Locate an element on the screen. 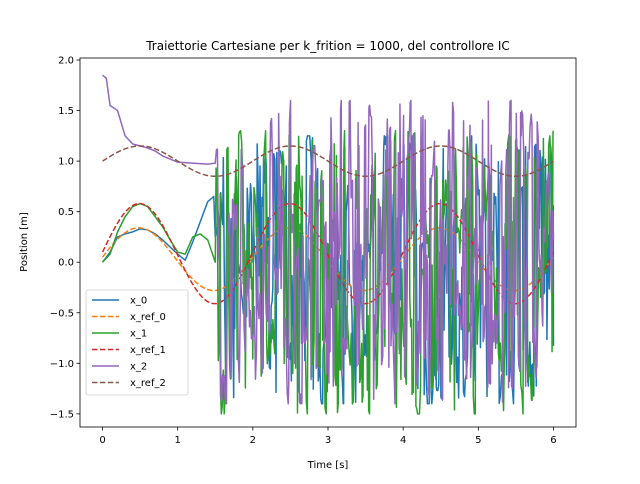  x-tick-label: 0 is located at coordinates (102, 440).